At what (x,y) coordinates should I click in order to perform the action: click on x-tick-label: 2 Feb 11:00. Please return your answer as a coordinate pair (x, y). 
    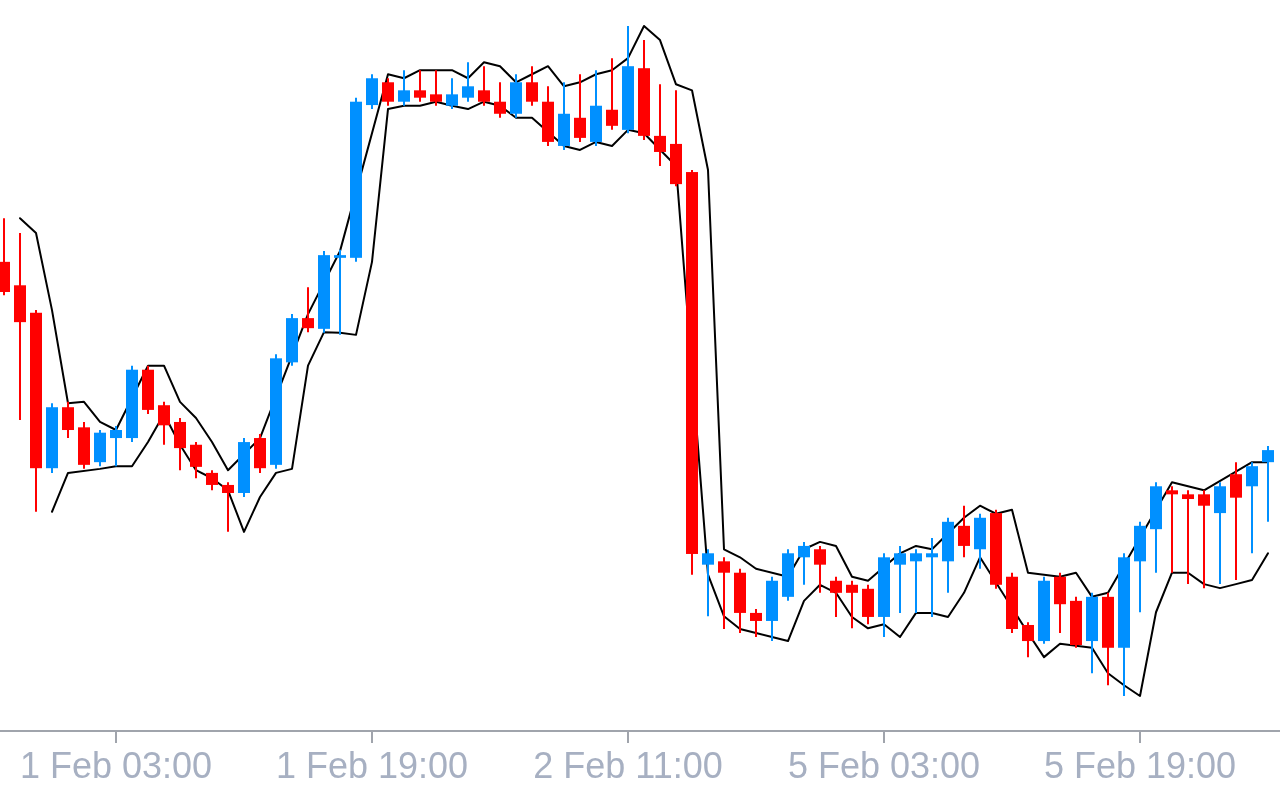
    Looking at the image, I should click on (628, 765).